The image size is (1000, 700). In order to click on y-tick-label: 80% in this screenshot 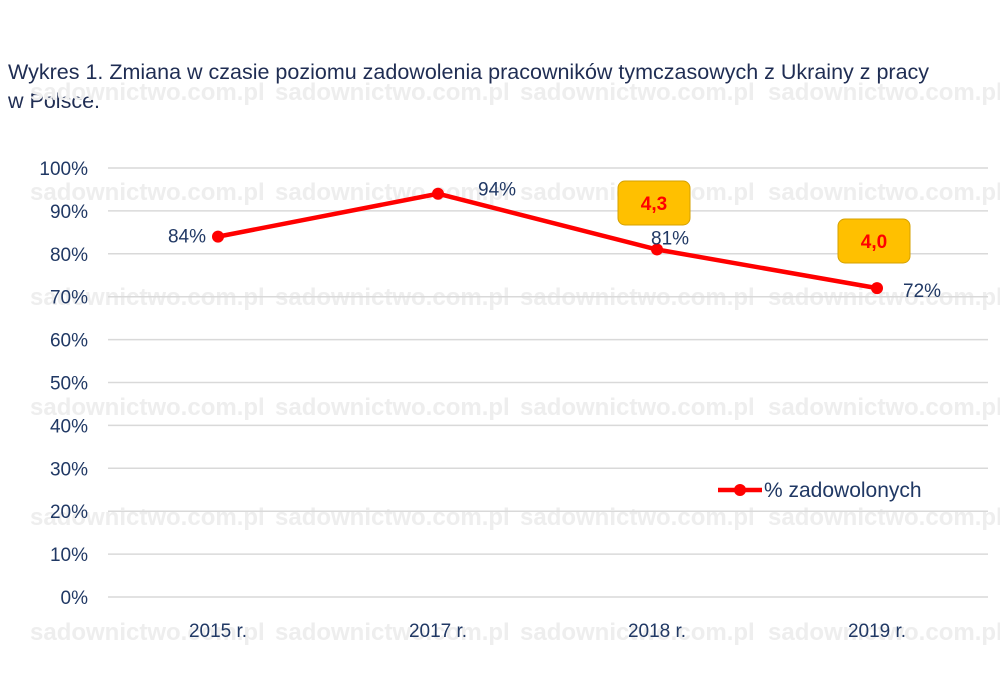, I will do `click(69, 255)`.